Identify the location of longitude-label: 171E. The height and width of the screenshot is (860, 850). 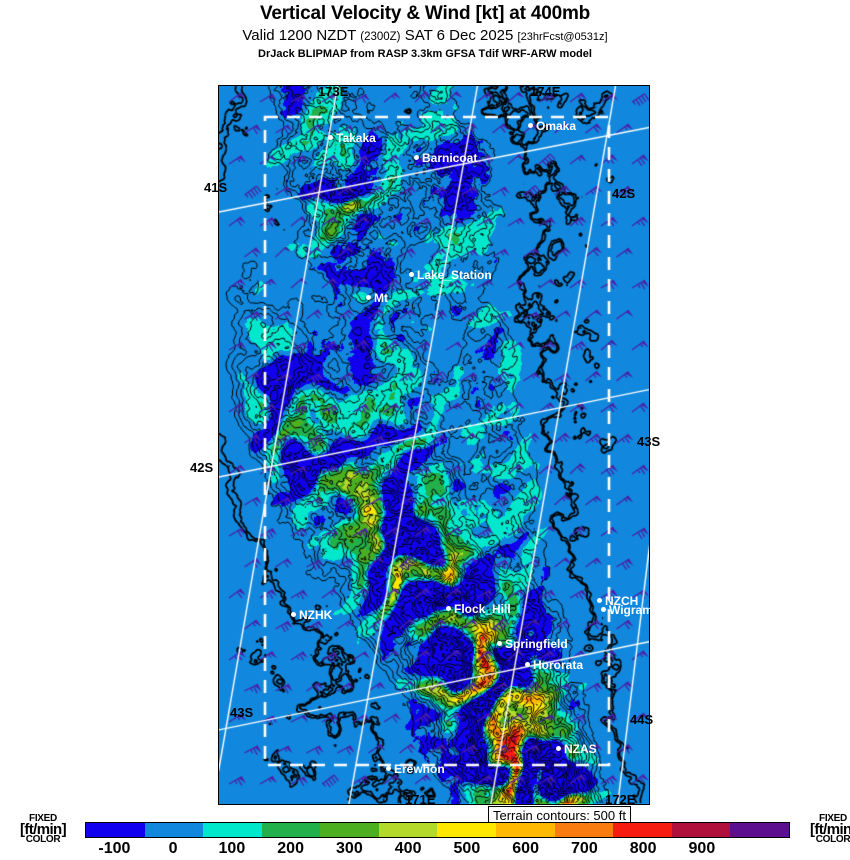
(420, 799).